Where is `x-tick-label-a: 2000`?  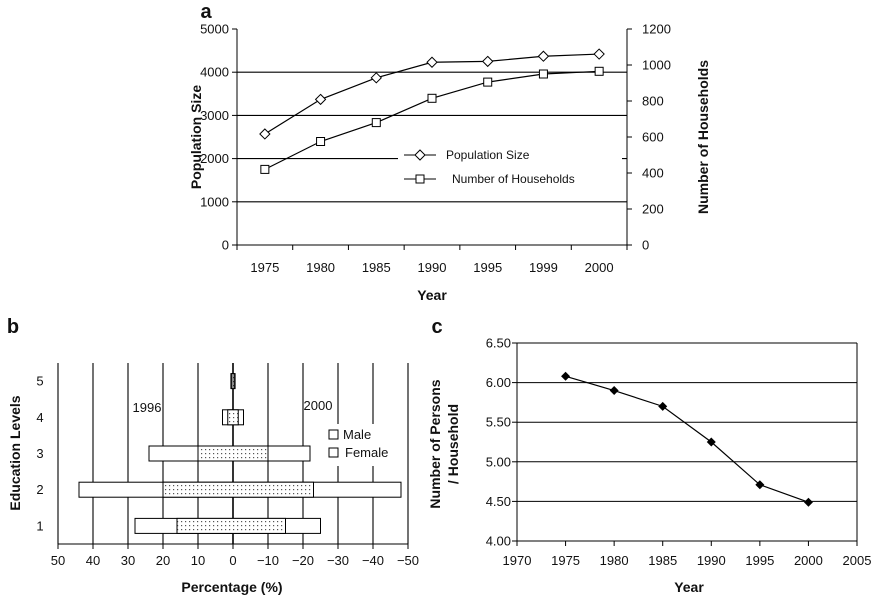
x-tick-label-a: 2000 is located at coordinates (599, 267).